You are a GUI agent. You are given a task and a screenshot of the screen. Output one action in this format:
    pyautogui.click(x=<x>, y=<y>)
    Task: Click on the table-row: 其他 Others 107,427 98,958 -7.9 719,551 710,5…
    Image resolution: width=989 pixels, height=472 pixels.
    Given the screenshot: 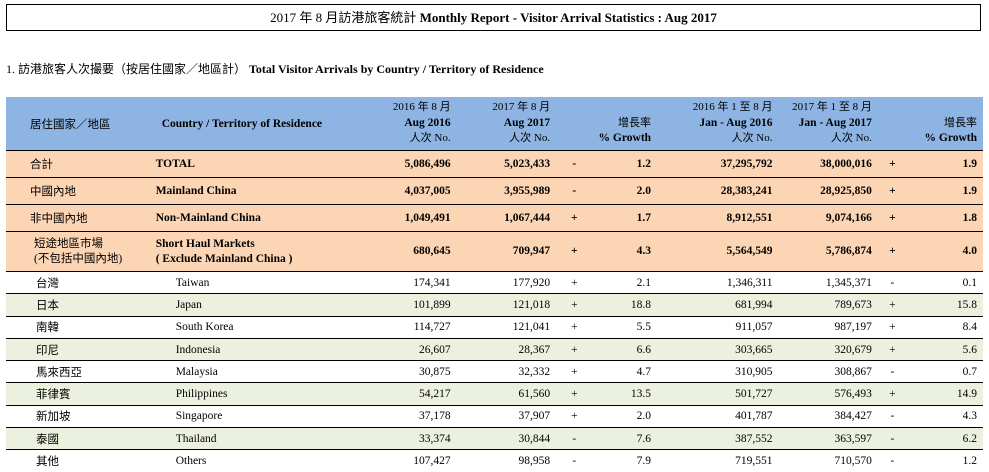 What is the action you would take?
    pyautogui.click(x=494, y=460)
    